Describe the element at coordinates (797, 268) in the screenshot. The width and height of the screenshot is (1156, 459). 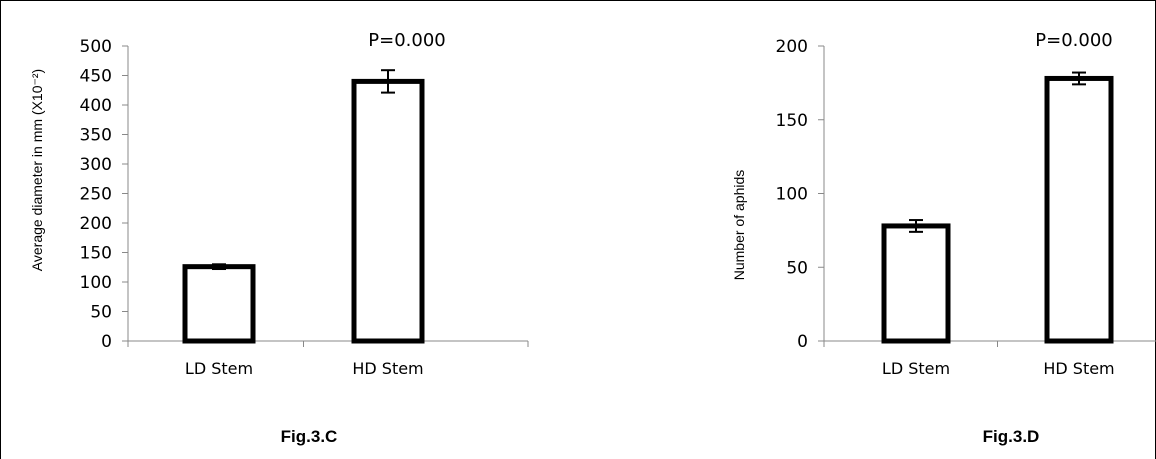
I see `chart-d-y-tick-label: 50` at that location.